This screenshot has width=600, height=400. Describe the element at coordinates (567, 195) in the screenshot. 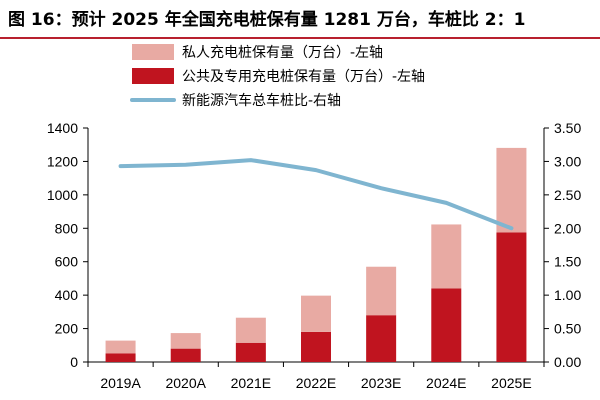

I see `right-axis-tick-label: 2.50` at that location.